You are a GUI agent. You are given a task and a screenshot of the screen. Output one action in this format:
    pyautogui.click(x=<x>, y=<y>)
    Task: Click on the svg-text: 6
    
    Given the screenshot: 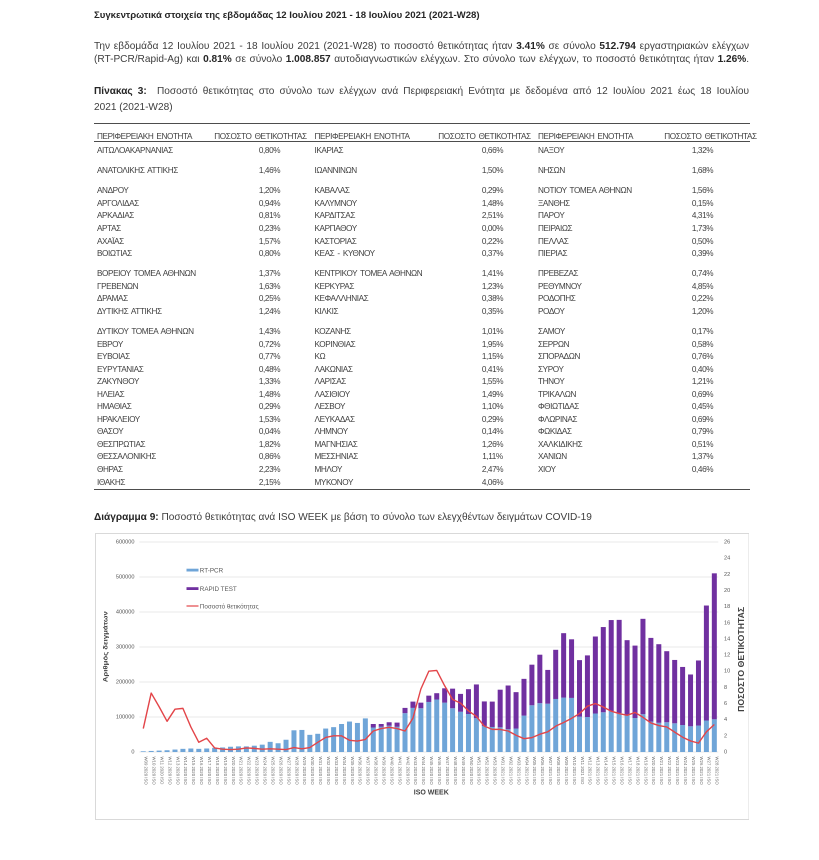 What is the action you would take?
    pyautogui.click(x=725, y=704)
    